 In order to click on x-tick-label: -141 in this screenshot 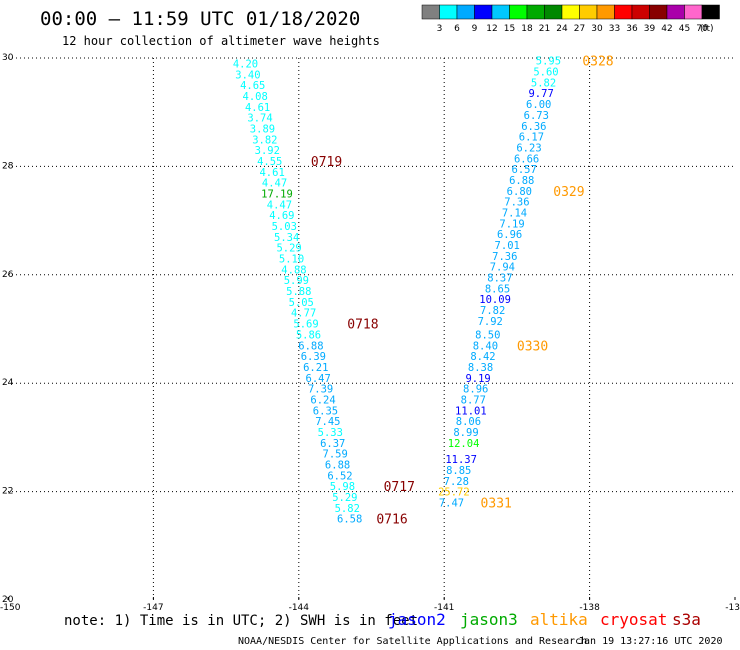, I will do `click(444, 608)`.